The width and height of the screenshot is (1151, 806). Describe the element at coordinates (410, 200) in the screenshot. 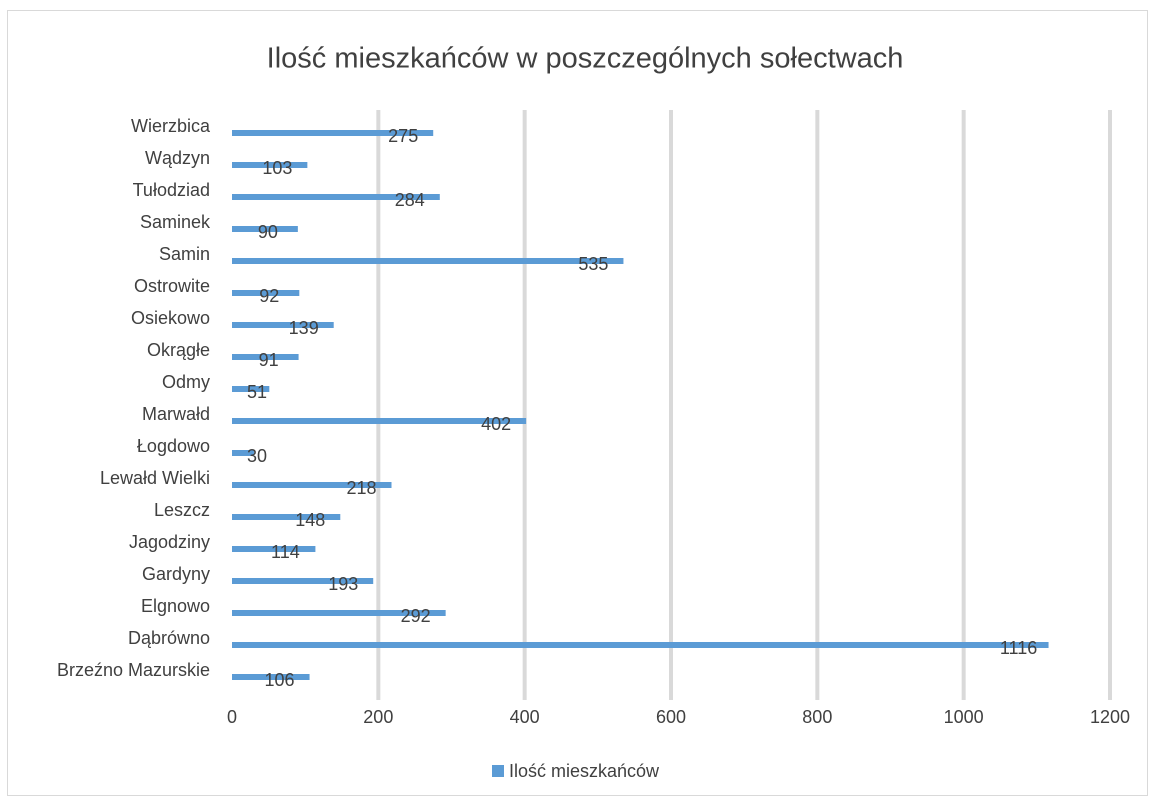

I see `data-label: 284` at that location.